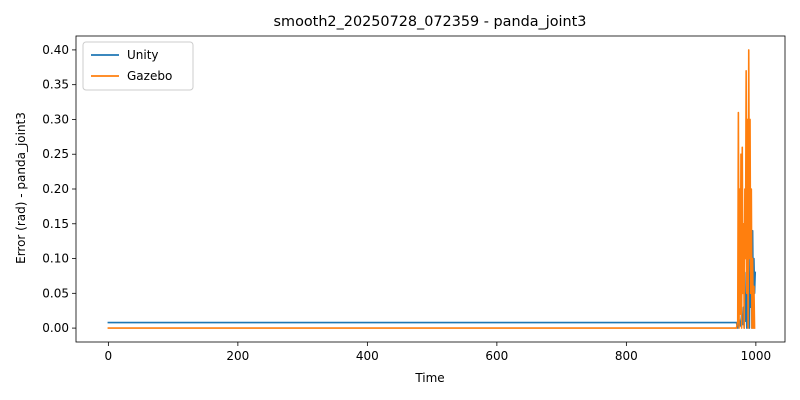  Describe the element at coordinates (55, 293) in the screenshot. I see `y-tick-label: 0.05` at that location.